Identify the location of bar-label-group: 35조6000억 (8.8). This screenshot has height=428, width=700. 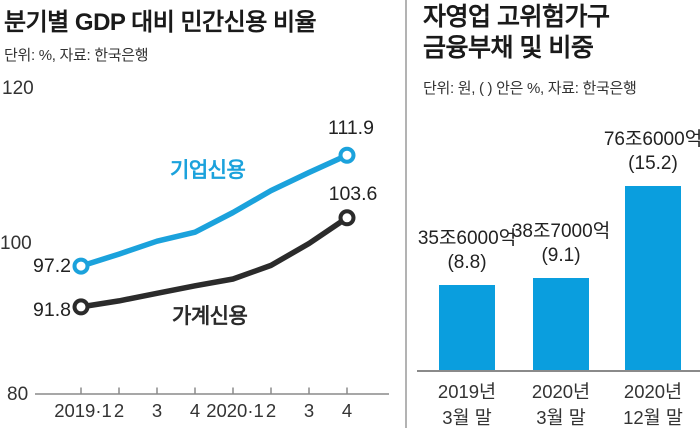
(467, 251).